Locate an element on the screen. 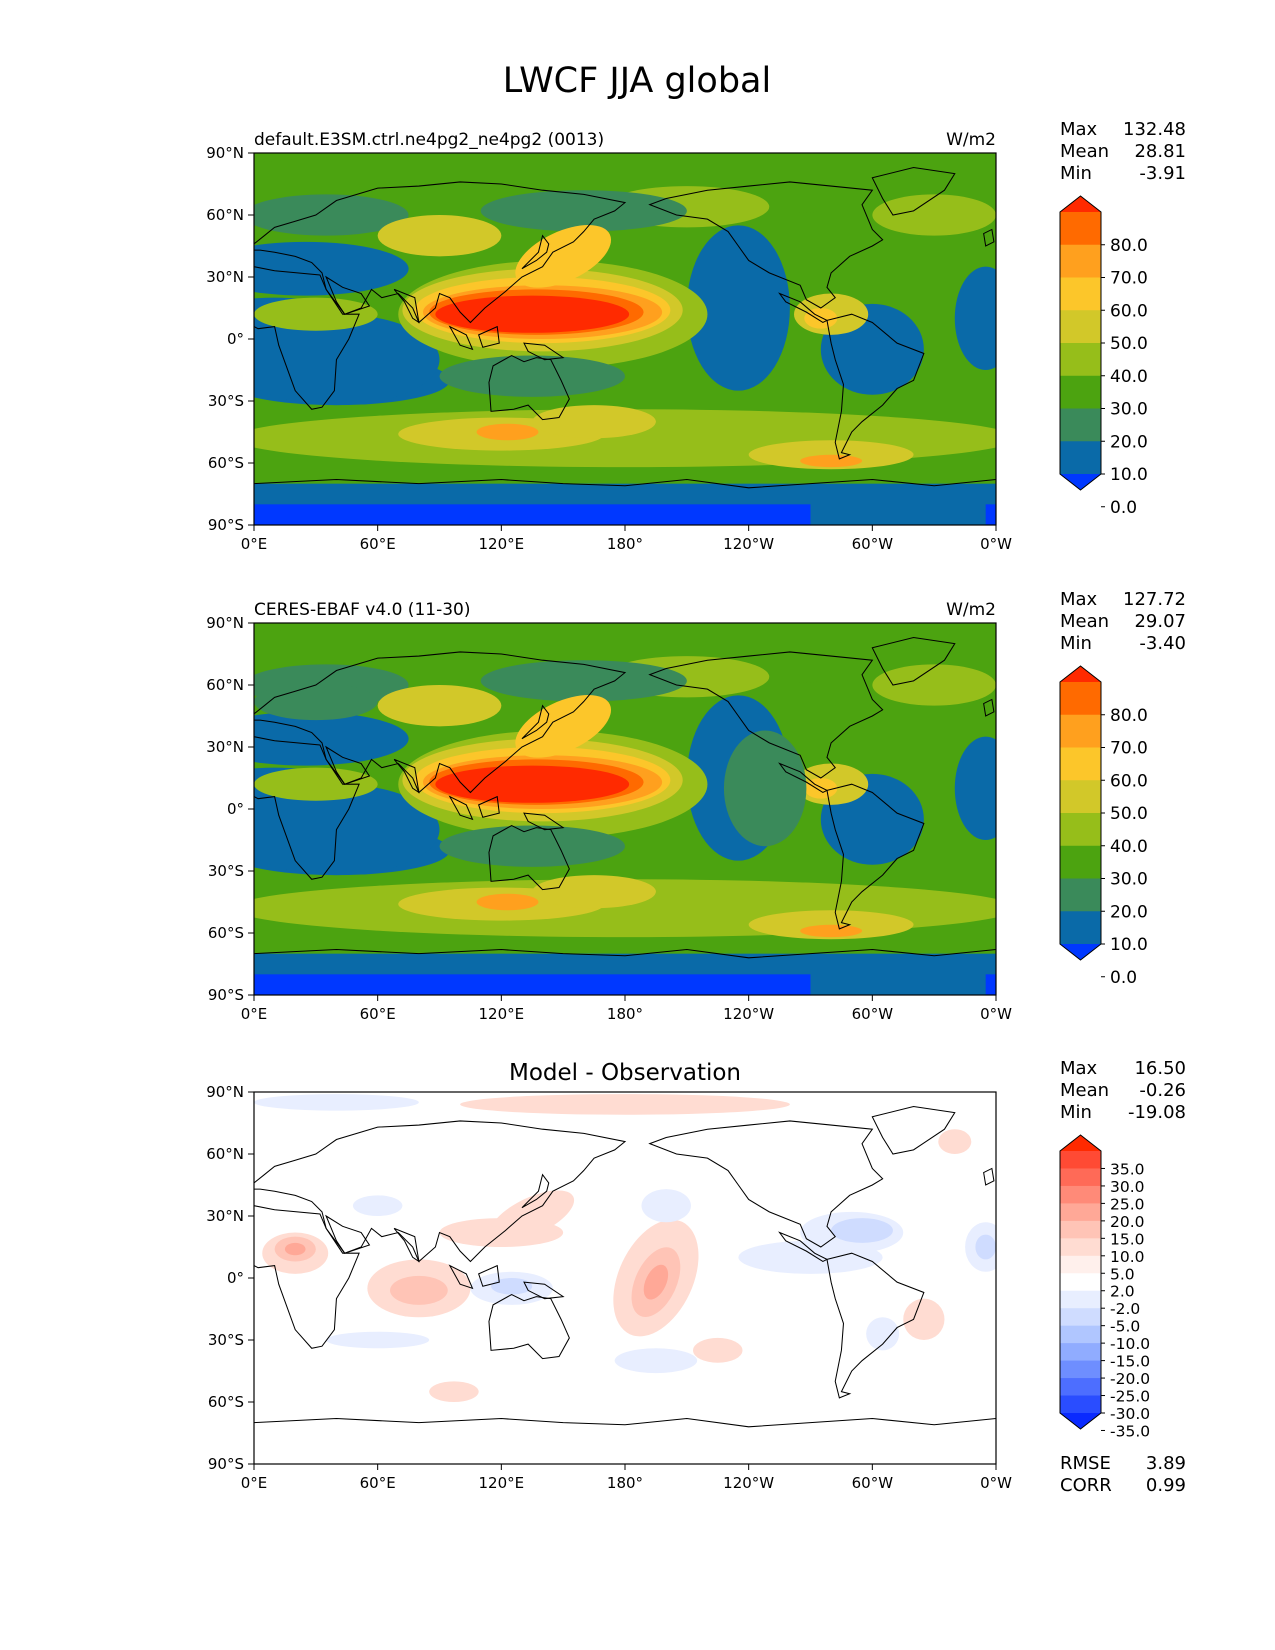 This screenshot has width=1275, height=1650. figure-title: LWCF JJA global is located at coordinates (637, 81).